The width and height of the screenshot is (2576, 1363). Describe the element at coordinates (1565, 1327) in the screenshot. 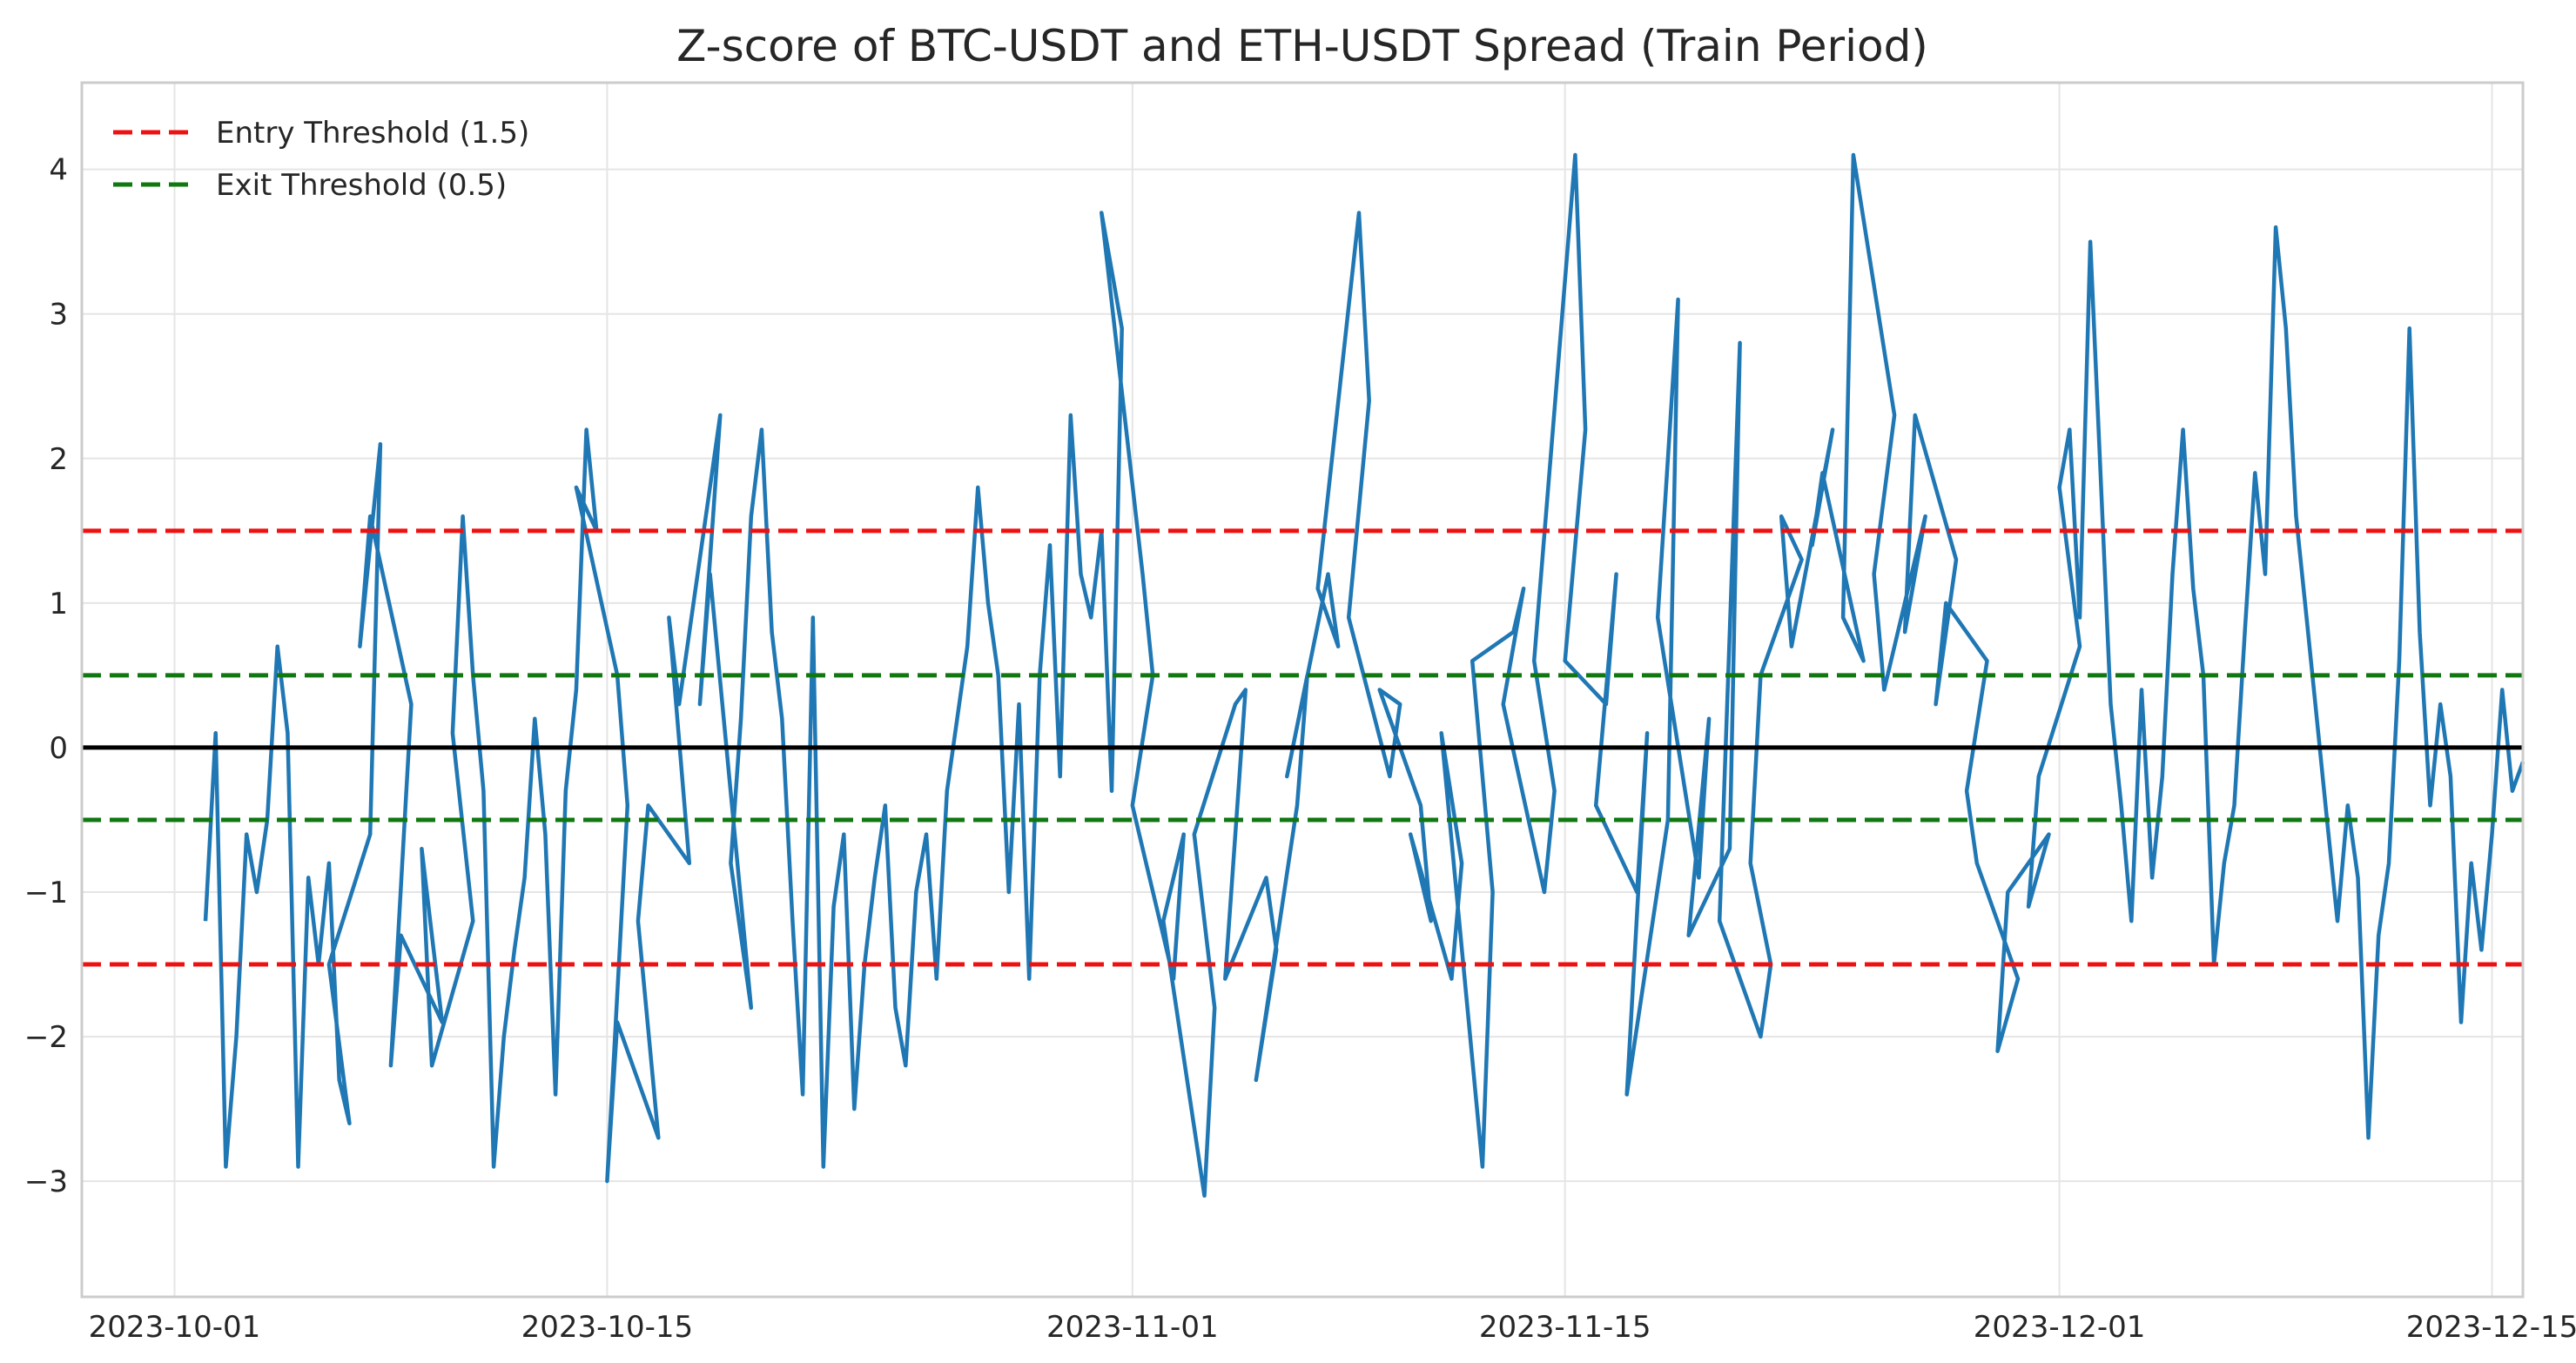

I see `x-tick-label-3: 2023-11-15` at that location.